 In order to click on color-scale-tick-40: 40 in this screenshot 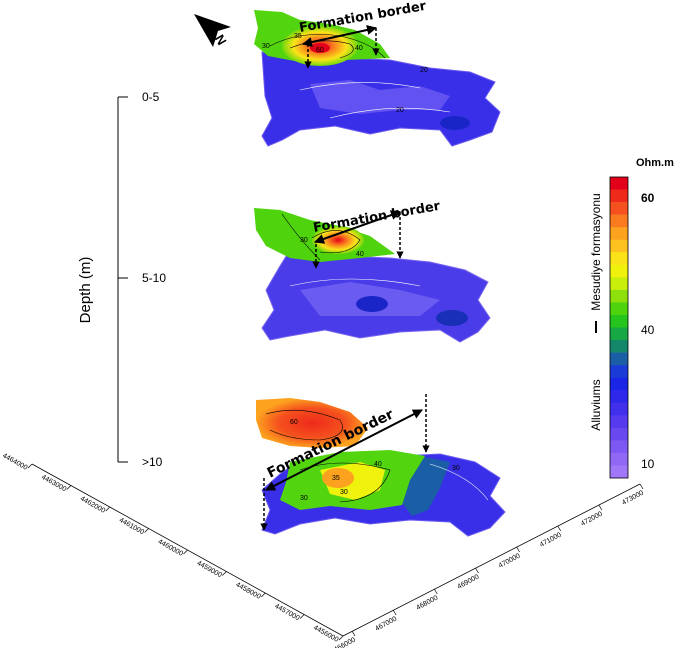, I will do `click(648, 330)`.